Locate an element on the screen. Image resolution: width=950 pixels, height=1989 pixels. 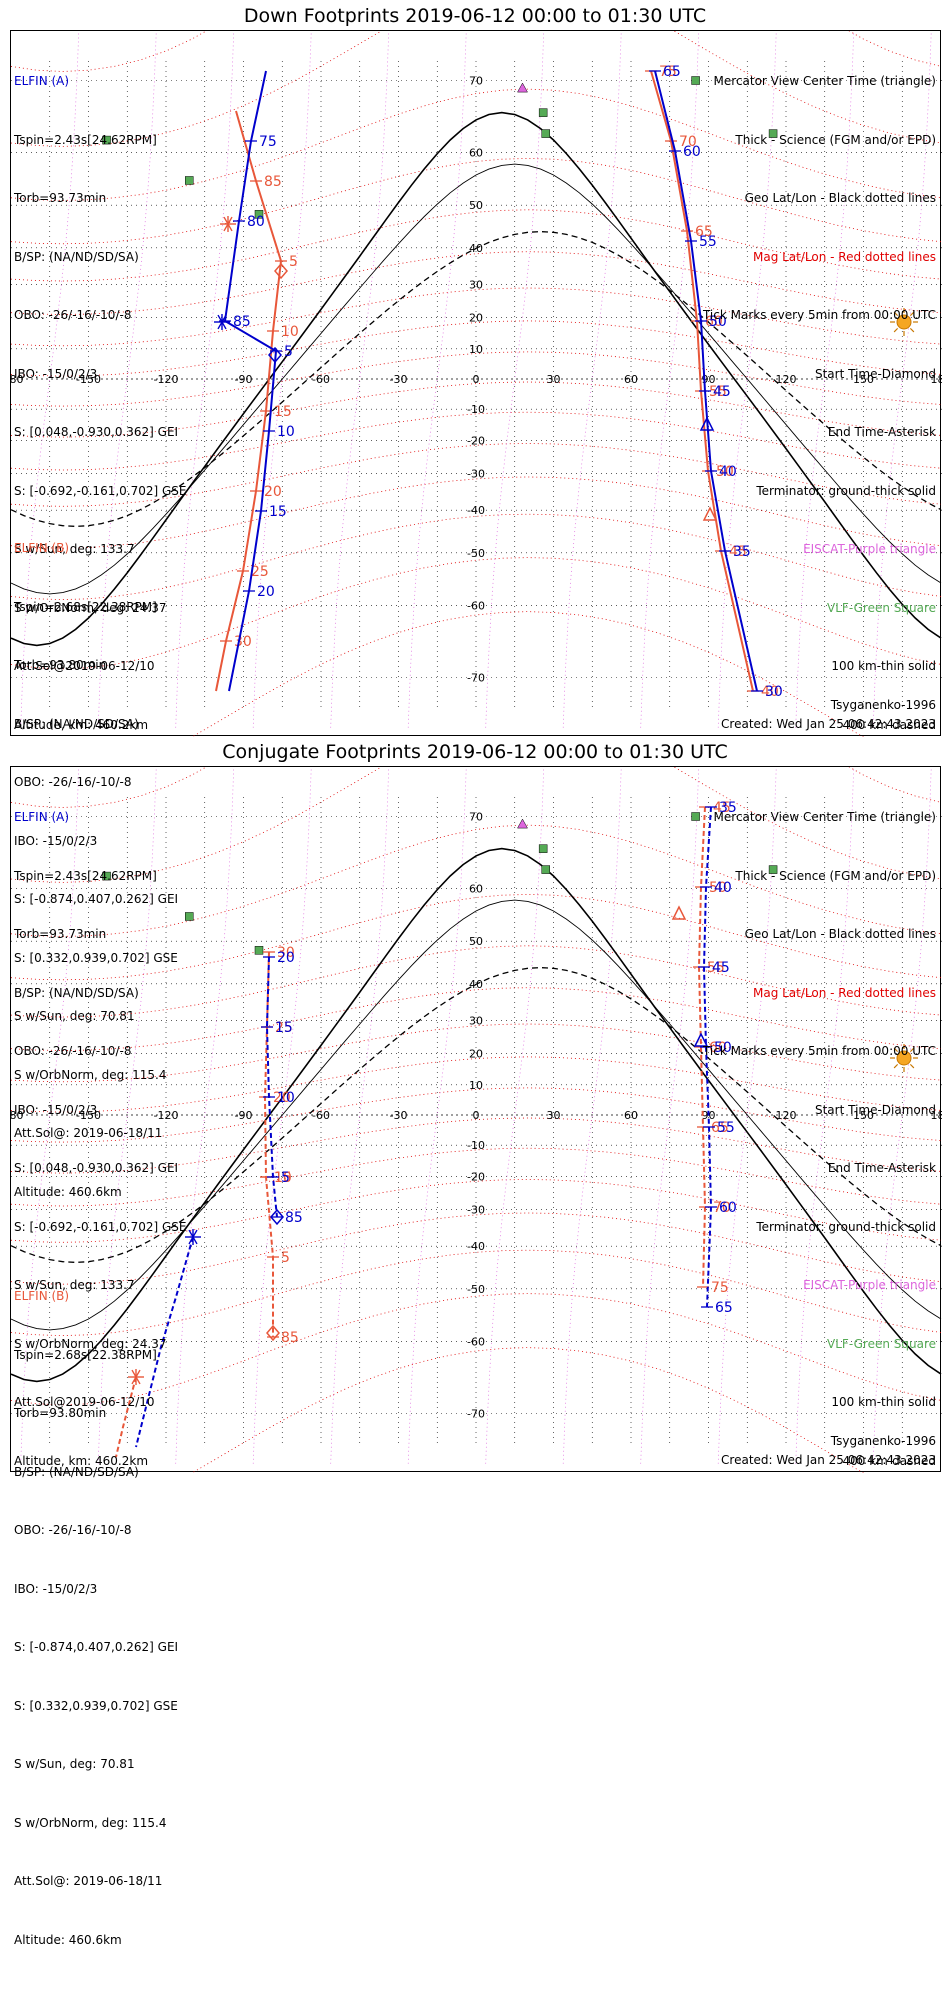
latitude-tick-label: 60 is located at coordinates (476, 888).